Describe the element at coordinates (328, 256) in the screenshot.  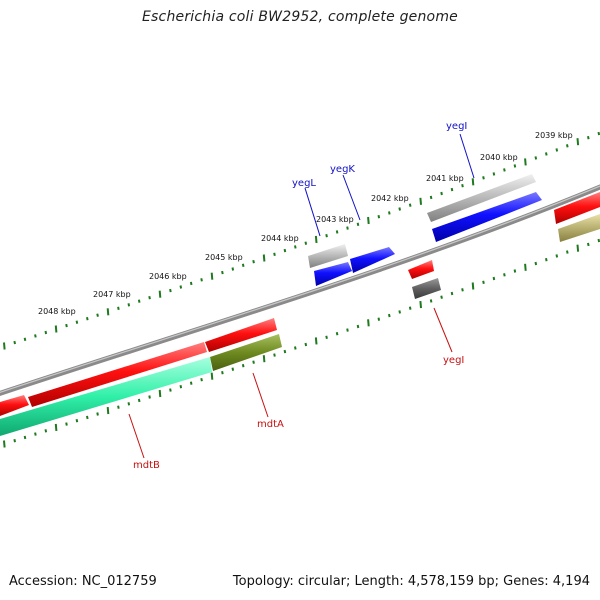
I see `feature-yegL-grey` at that location.